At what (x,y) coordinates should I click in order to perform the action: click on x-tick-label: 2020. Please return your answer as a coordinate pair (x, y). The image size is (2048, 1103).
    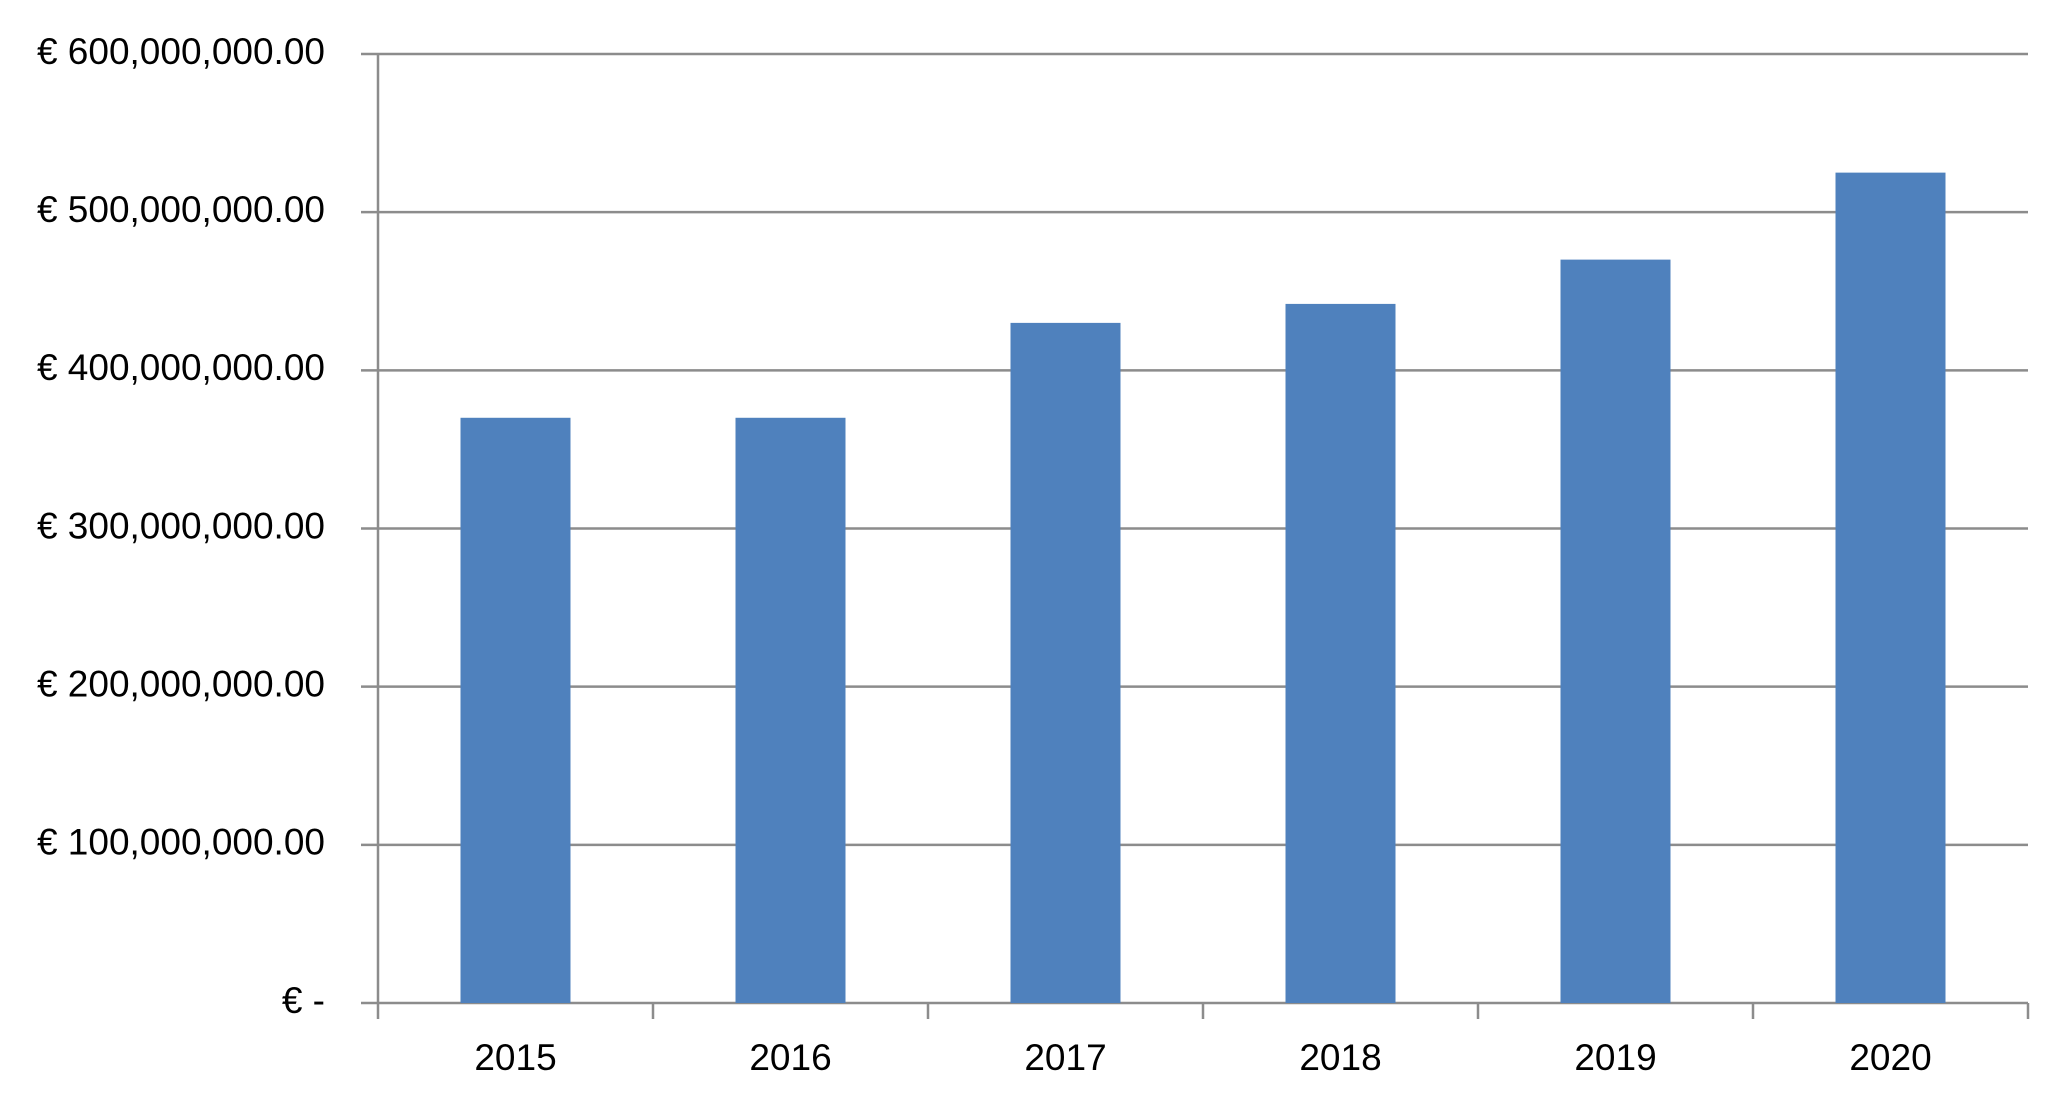
    Looking at the image, I should click on (1890, 1057).